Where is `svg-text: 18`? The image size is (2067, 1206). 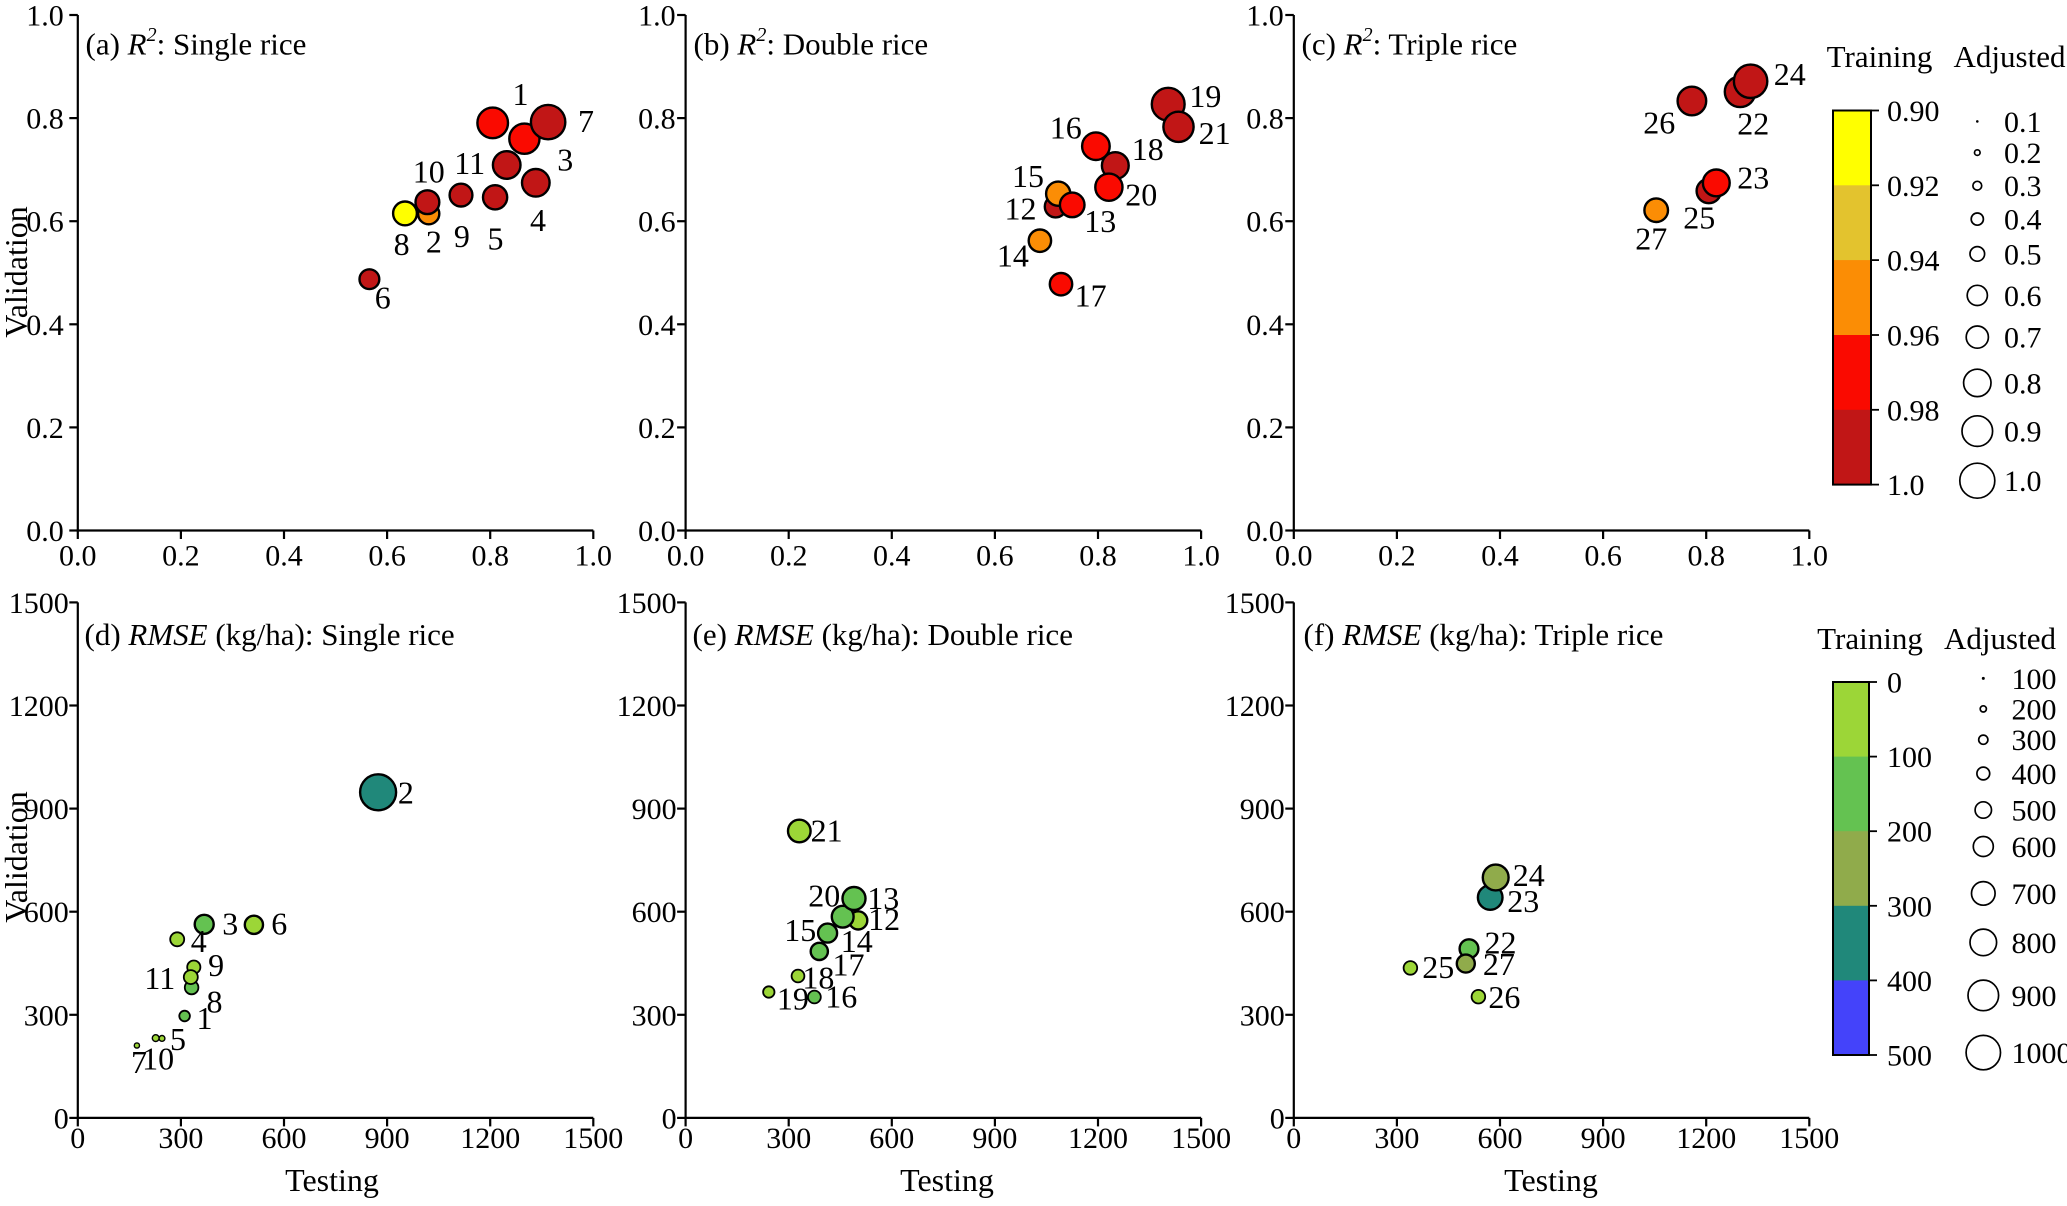
svg-text: 18 is located at coordinates (818, 977).